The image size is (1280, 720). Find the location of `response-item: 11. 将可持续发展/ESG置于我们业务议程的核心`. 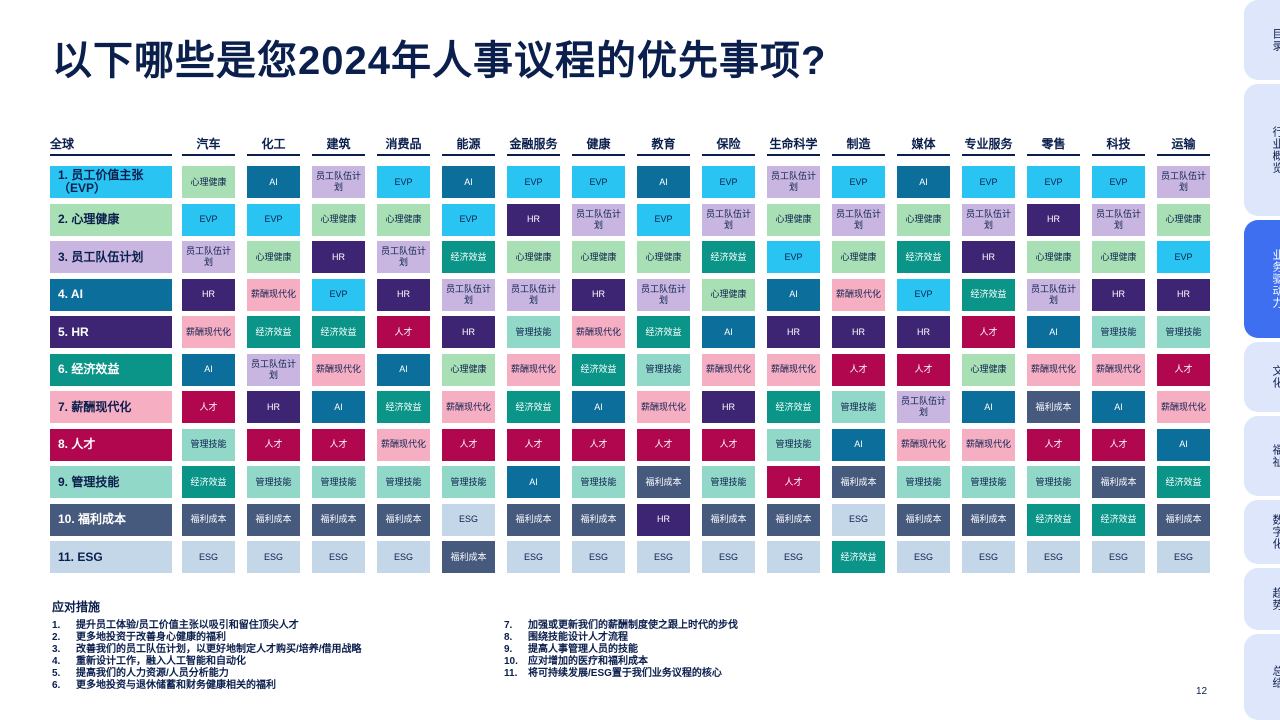

response-item: 11. 将可持续发展/ESG置于我们业务议程的核心 is located at coordinates (621, 674).